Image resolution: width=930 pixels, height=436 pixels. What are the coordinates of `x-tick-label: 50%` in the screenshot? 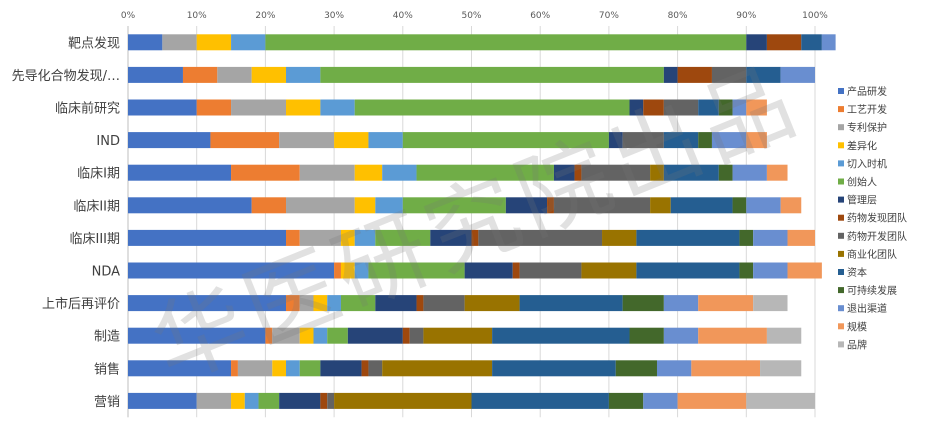 It's located at (471, 16).